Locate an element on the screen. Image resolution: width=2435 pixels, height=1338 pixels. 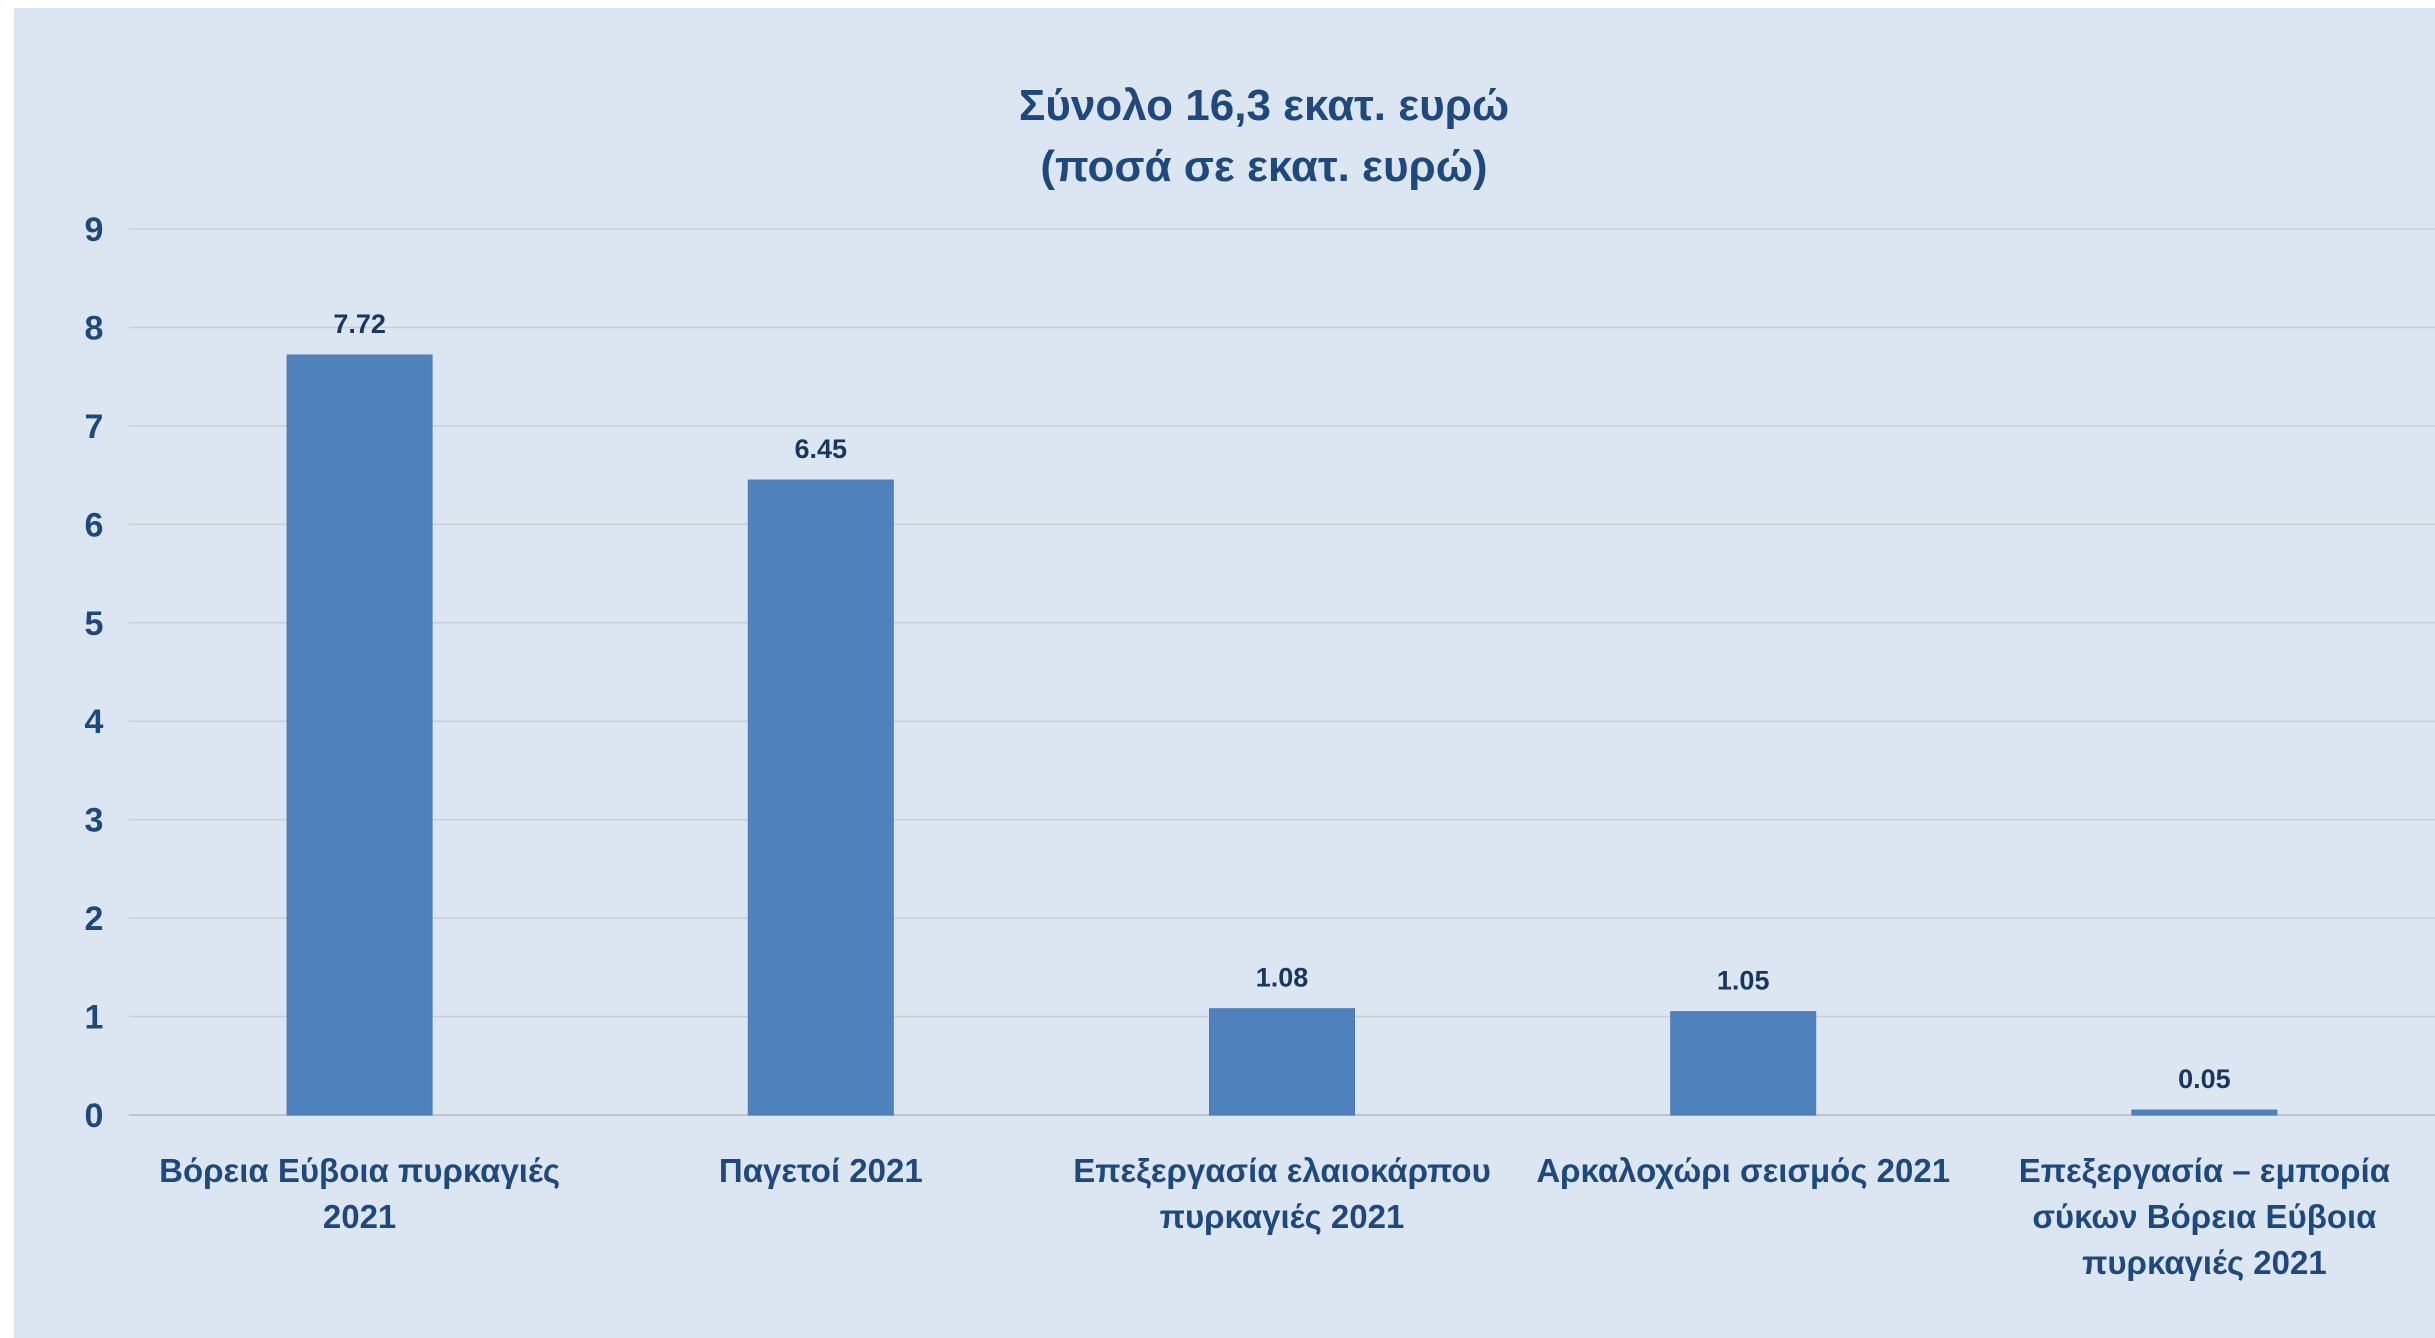
data-label: 6.45 is located at coordinates (821, 449).